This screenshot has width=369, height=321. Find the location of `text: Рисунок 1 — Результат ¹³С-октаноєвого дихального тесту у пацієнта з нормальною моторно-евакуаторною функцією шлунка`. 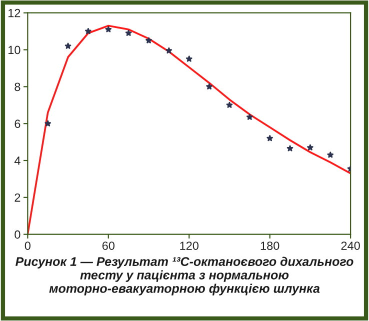

text: Рисунок 1 — Результат ¹³С-октаноєвого дихального тесту у пацієнта з нормальною моторно-евакуаторною функцією шлунка is located at coordinates (185, 276).